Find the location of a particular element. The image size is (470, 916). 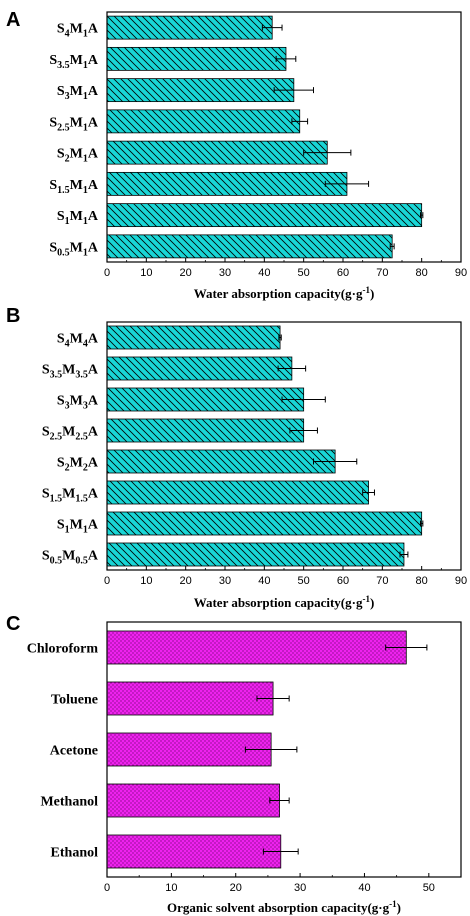

category-label: Toluene is located at coordinates (74, 700).